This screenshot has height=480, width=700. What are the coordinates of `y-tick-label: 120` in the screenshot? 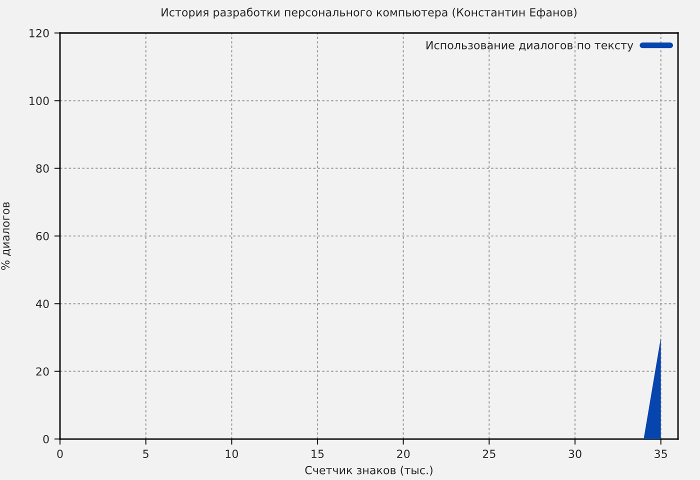 It's located at (39, 33).